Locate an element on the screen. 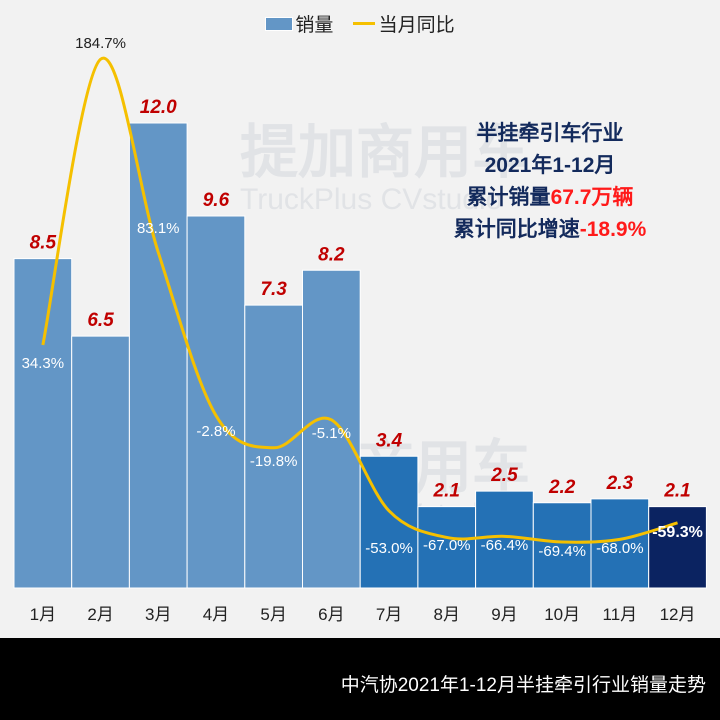  bar-value-label: 2.2 is located at coordinates (562, 487).